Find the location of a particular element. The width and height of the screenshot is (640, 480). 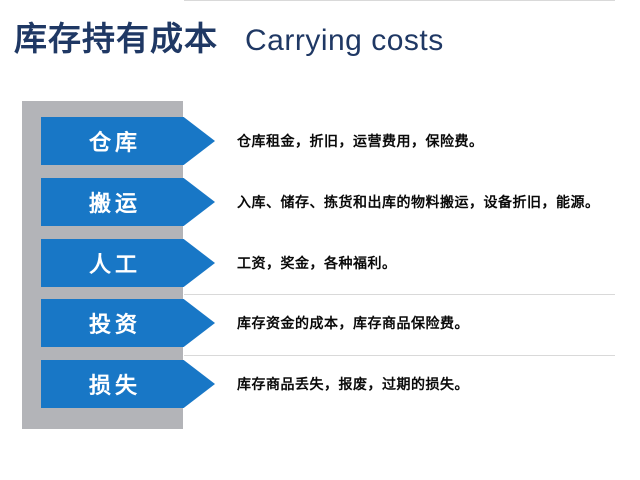

row-labor: 人工 工资，奖金，各种福利。 is located at coordinates (320, 263).